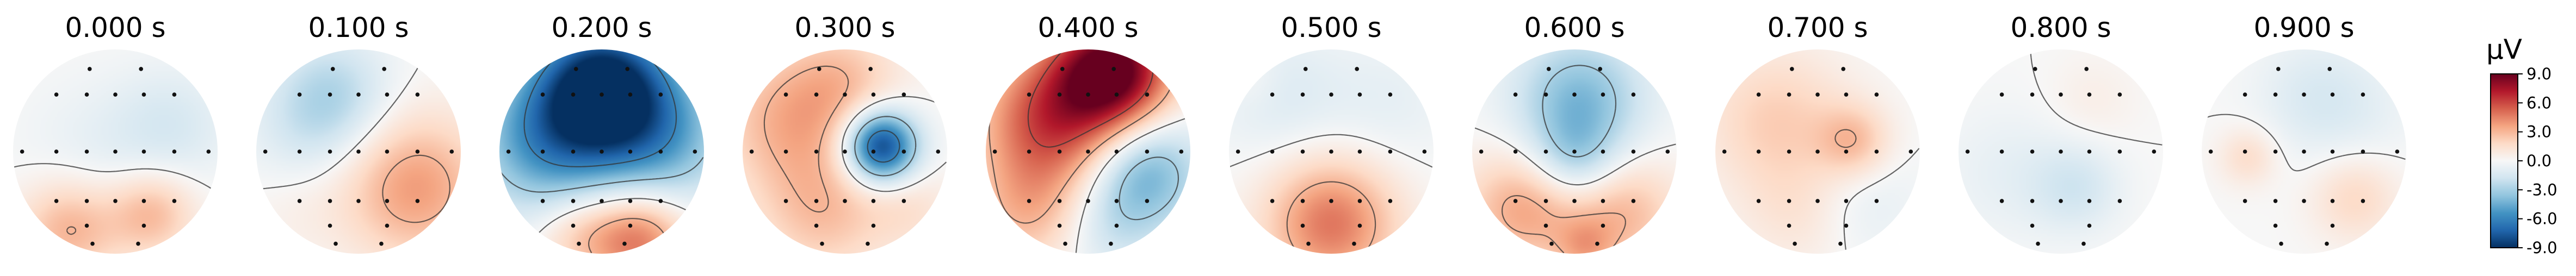 Image resolution: width=2576 pixels, height=276 pixels. I want to click on colorbar-tick-label: -9.0, so click(2542, 248).